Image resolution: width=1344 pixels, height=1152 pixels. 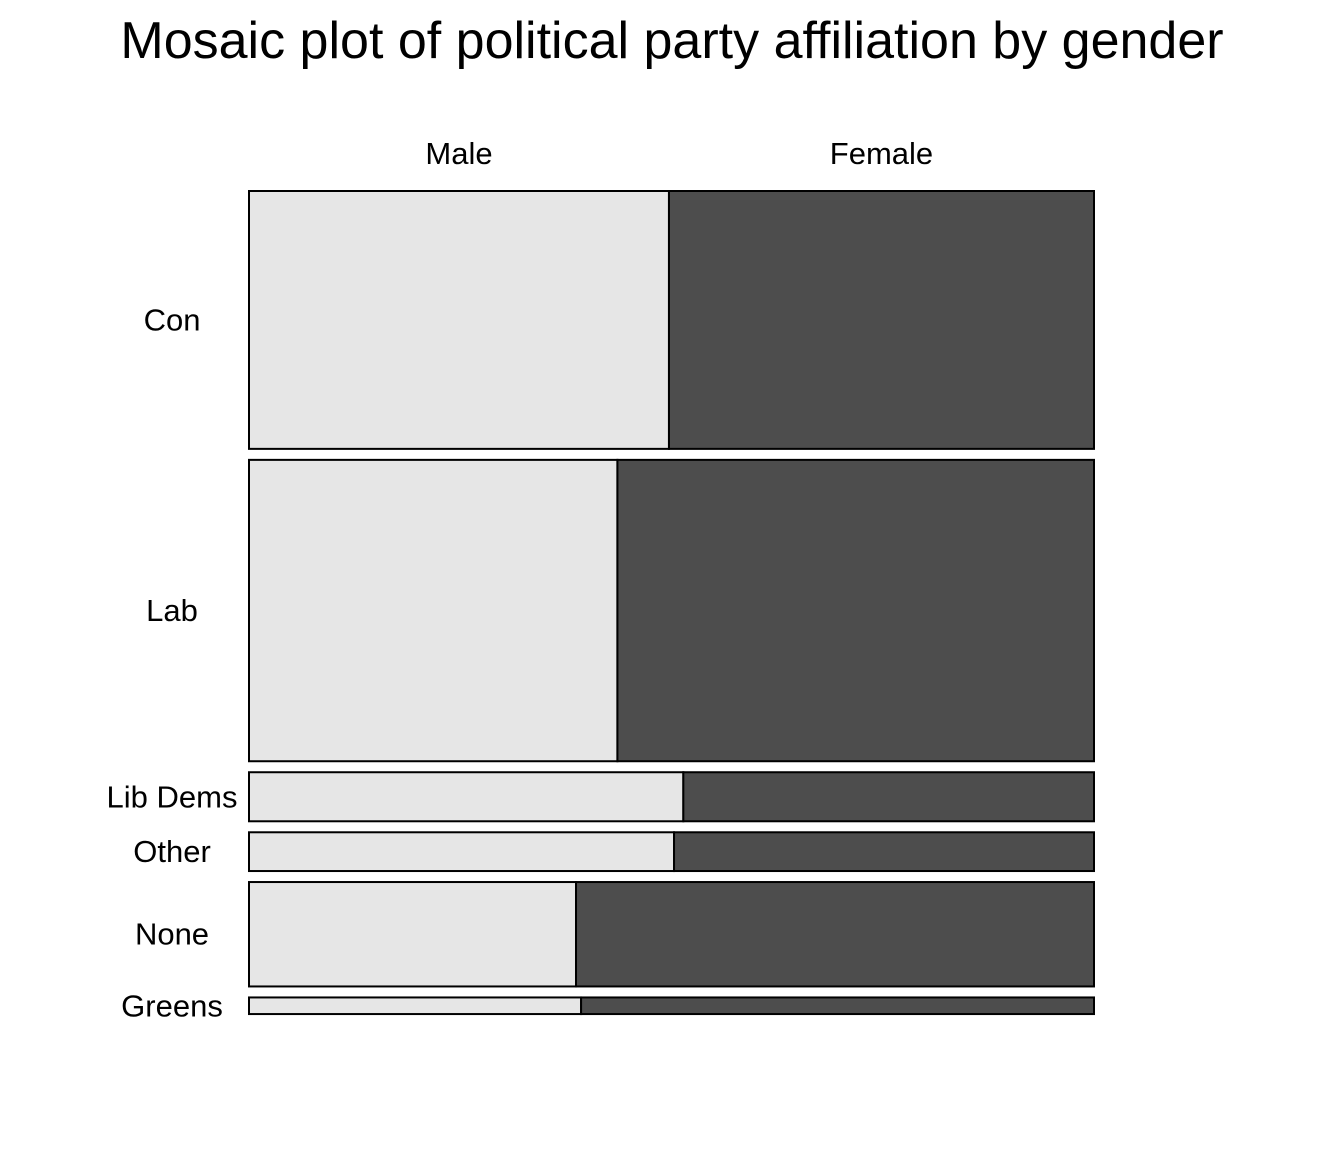 I want to click on column-label-female: Female, so click(x=881, y=153).